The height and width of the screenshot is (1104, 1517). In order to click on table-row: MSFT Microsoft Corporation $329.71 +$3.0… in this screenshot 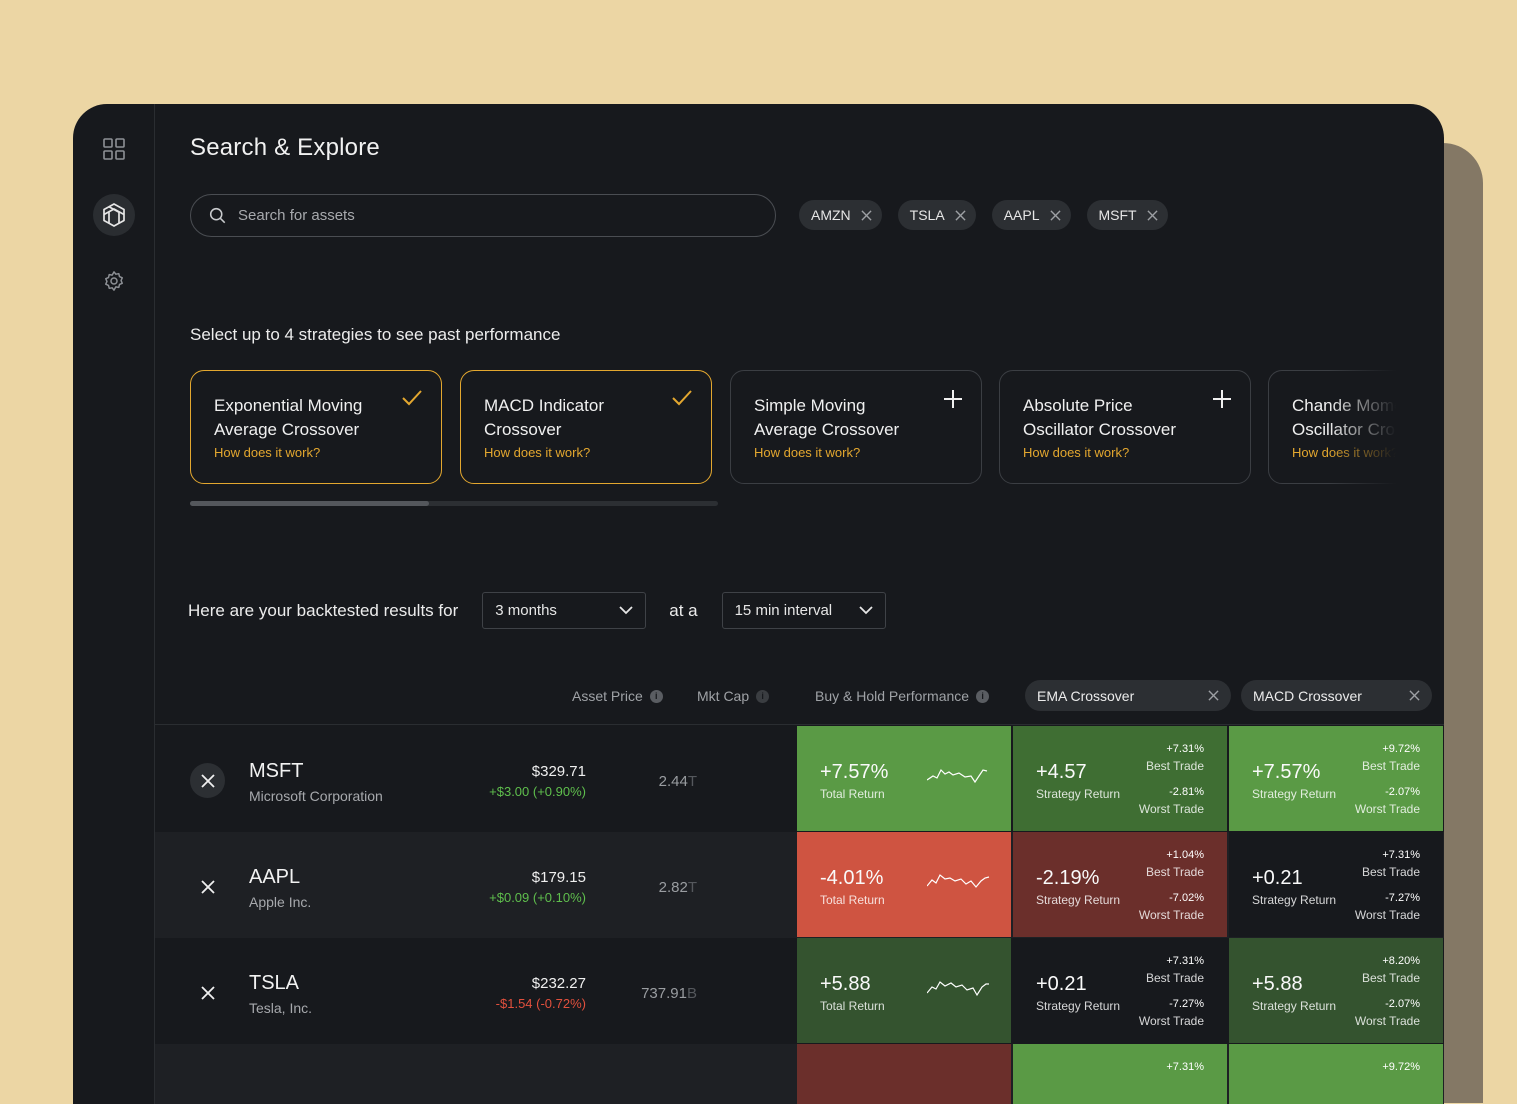, I will do `click(799, 779)`.